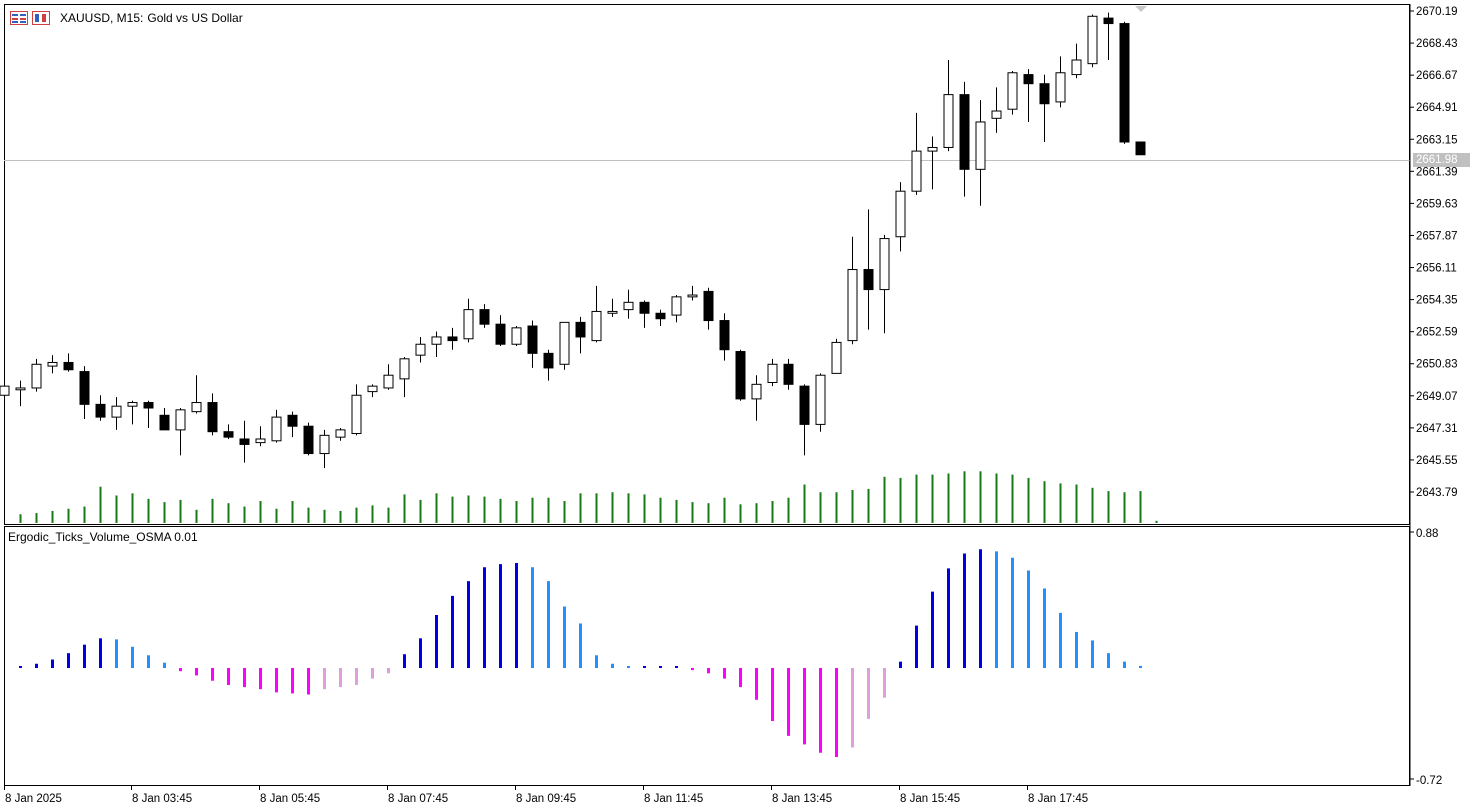 This screenshot has height=812, width=1483. What do you see at coordinates (1437, 76) in the screenshot?
I see `price-label: 2666.67` at bounding box center [1437, 76].